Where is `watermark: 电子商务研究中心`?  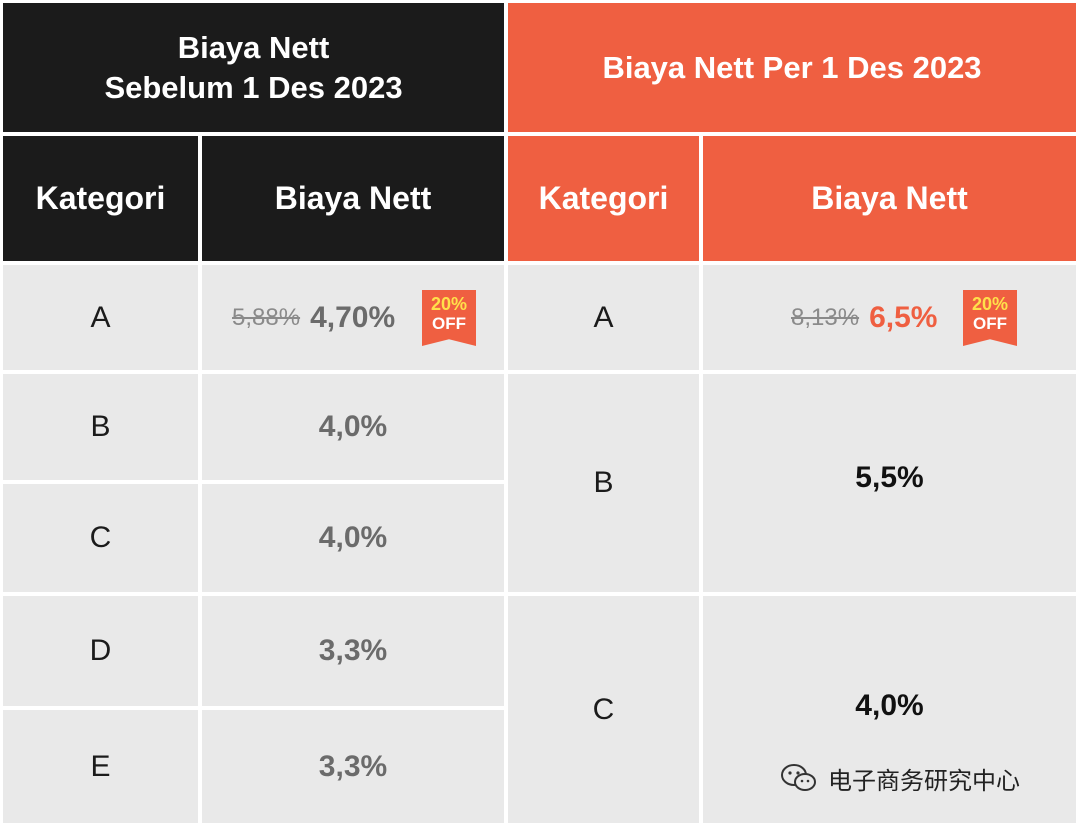
watermark: 电子商务研究中心 is located at coordinates (900, 778).